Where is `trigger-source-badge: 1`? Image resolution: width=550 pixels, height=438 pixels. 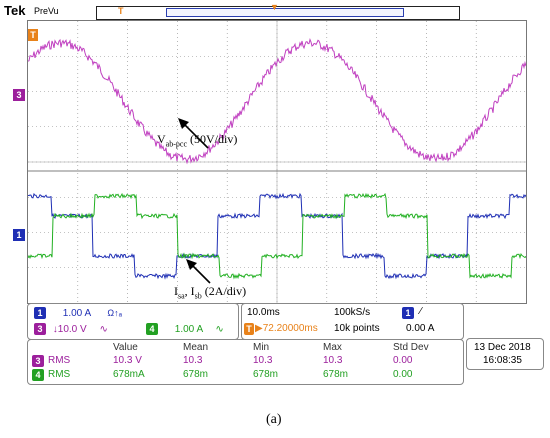 trigger-source-badge: 1 is located at coordinates (408, 313).